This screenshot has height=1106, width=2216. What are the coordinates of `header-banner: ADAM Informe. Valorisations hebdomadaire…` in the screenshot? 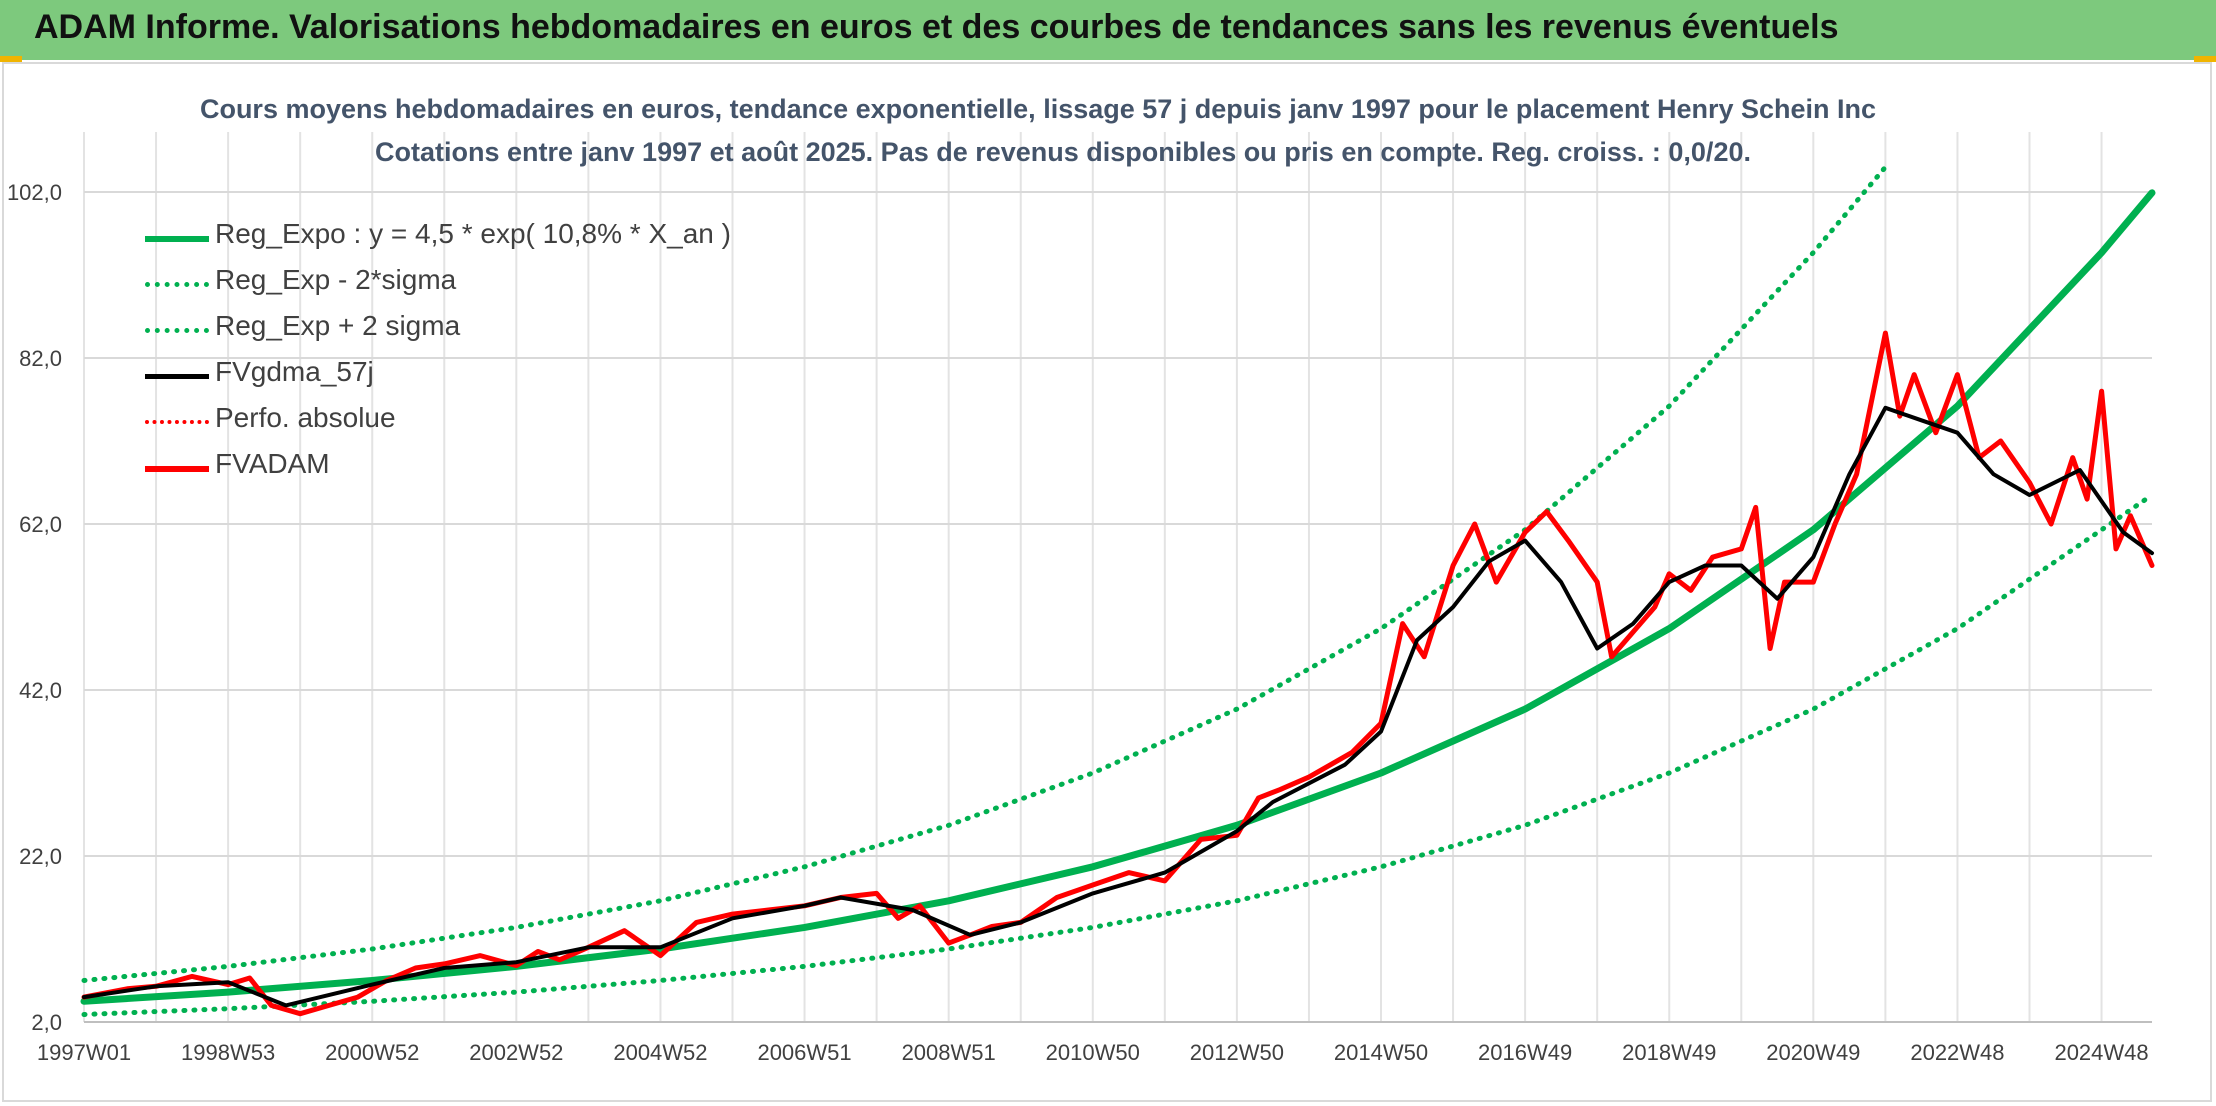 It's located at (1108, 30).